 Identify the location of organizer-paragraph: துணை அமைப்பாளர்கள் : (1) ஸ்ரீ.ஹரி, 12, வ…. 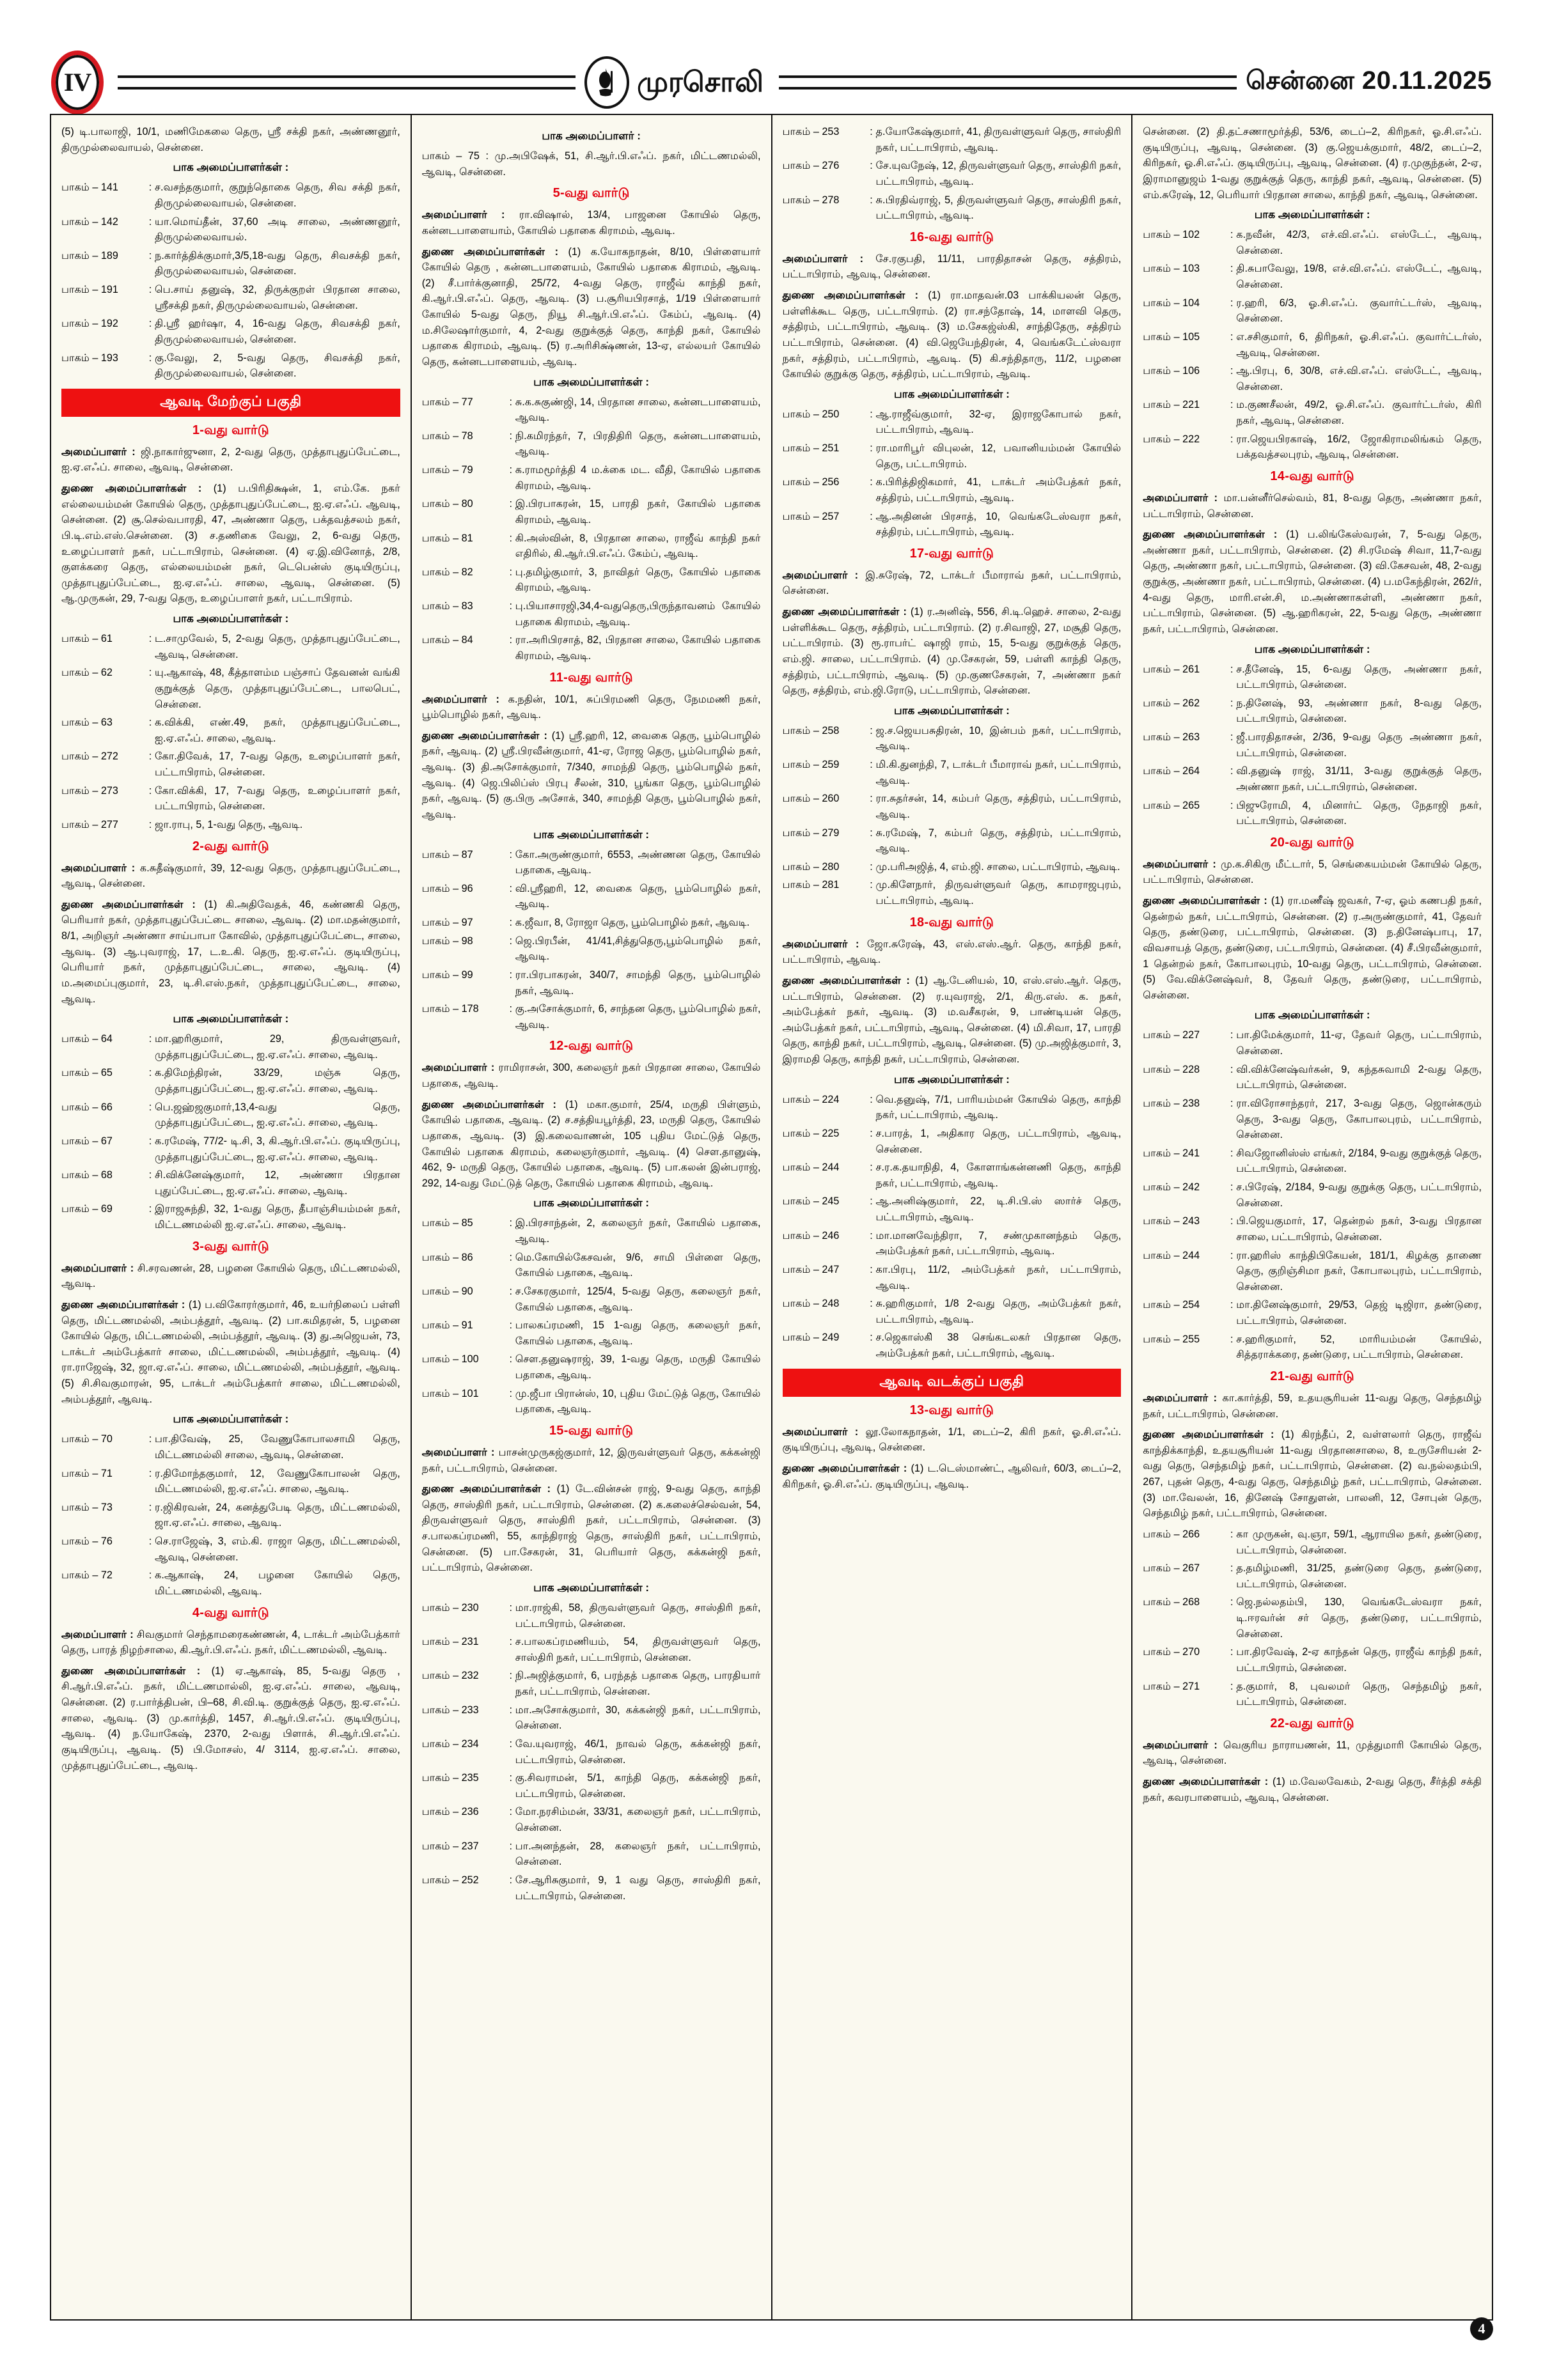
(591, 774).